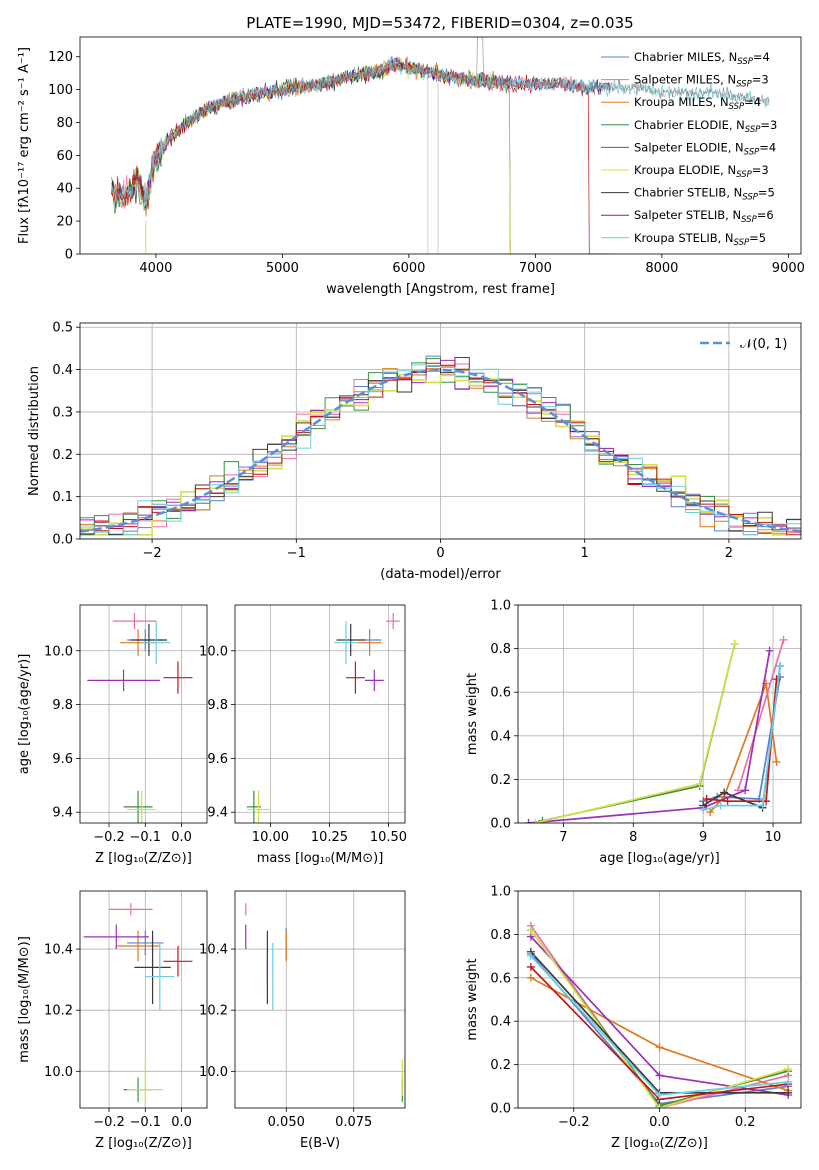 This screenshot has height=1170, width=819. Describe the element at coordinates (60, 57) in the screenshot. I see `y-tick-label: 120` at that location.